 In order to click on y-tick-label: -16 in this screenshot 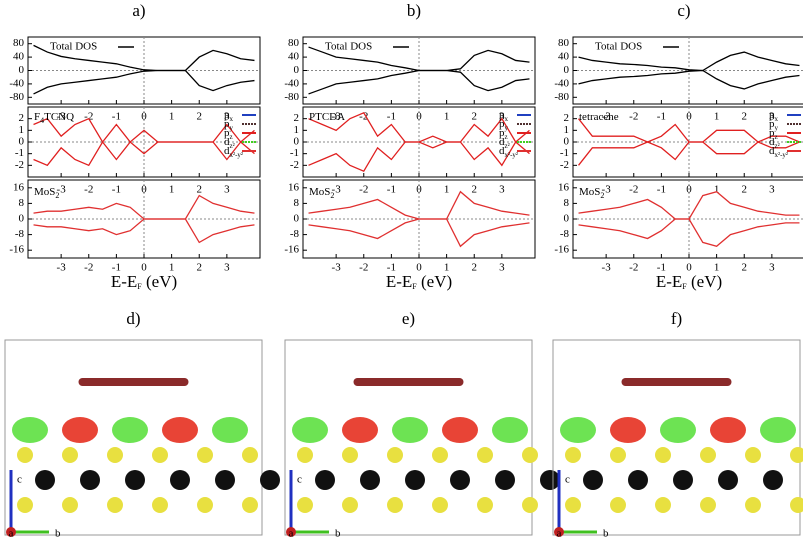, I will do `click(291, 250)`.